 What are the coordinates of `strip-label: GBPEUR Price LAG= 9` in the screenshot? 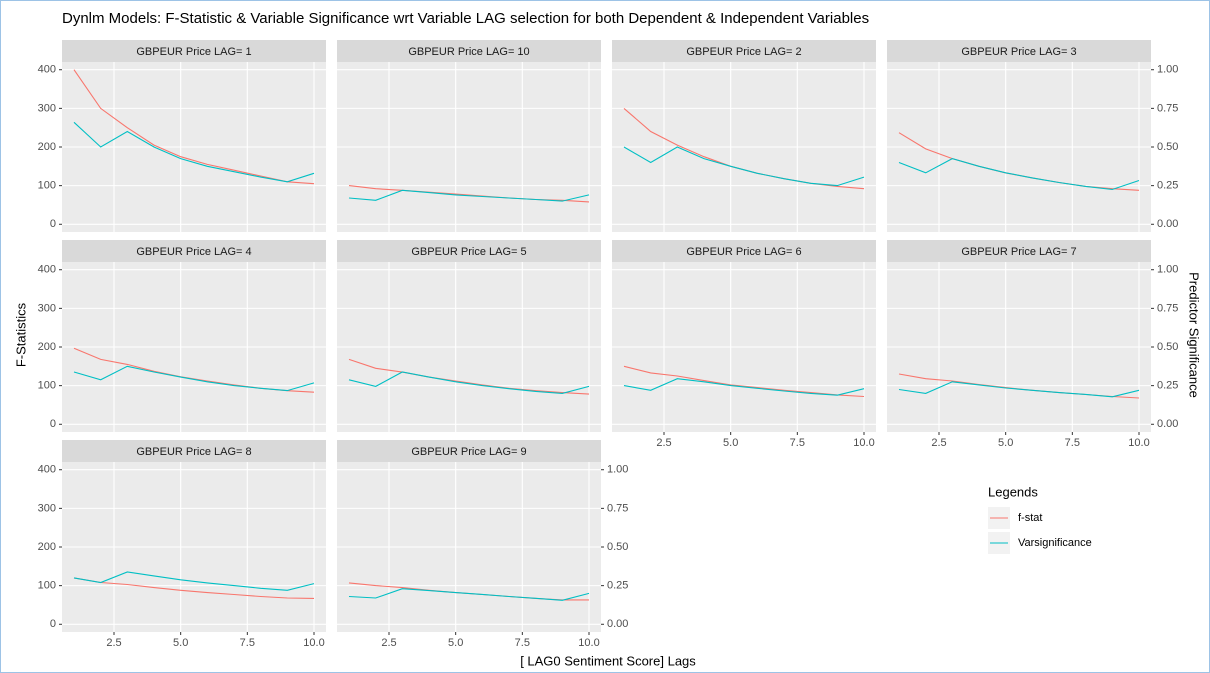 It's located at (468, 452).